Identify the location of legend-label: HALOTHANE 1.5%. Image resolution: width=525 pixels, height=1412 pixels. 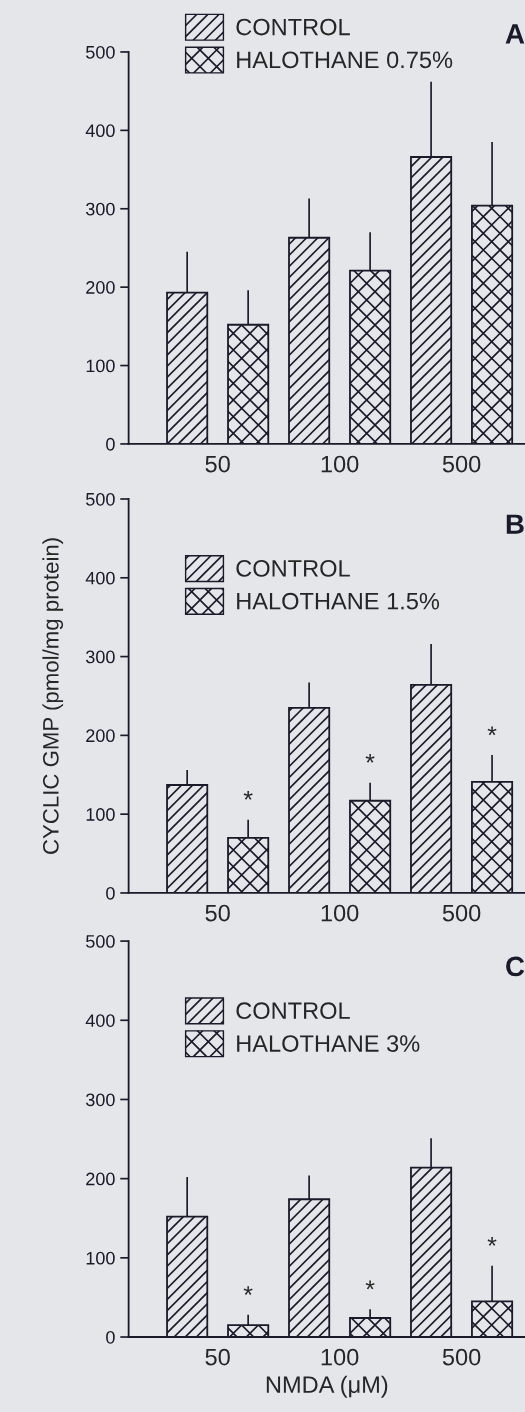
(338, 601).